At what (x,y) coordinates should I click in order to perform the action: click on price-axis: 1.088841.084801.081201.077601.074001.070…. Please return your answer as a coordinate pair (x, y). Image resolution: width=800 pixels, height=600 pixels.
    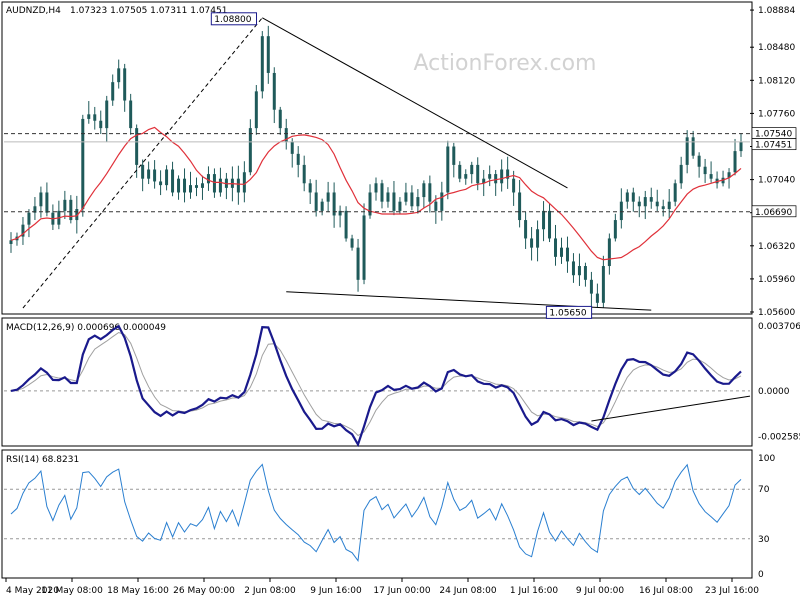
    Looking at the image, I should click on (773, 162).